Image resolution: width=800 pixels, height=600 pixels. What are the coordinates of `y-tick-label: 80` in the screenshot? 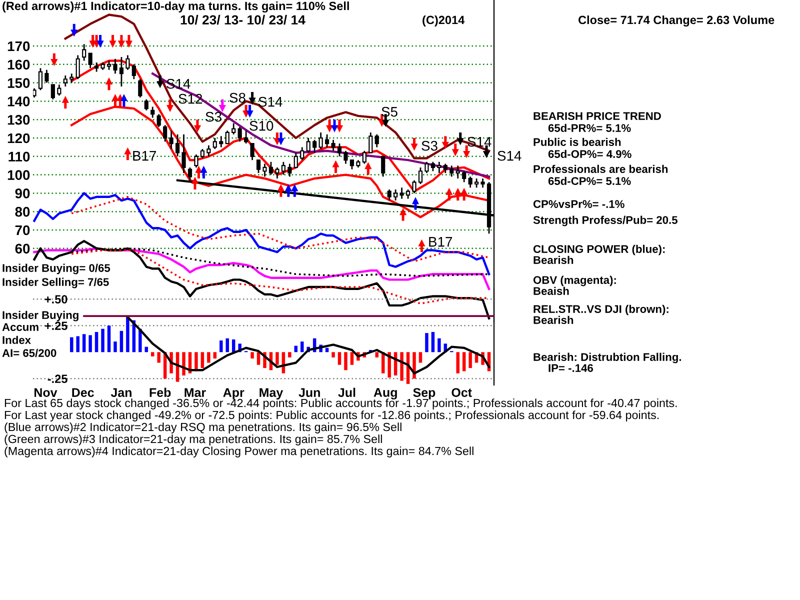 It's located at (22, 211).